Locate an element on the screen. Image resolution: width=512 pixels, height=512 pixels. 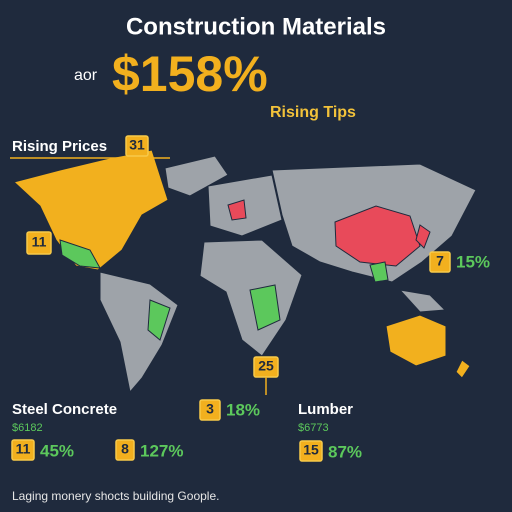
badge-text: 3 is located at coordinates (210, 409).